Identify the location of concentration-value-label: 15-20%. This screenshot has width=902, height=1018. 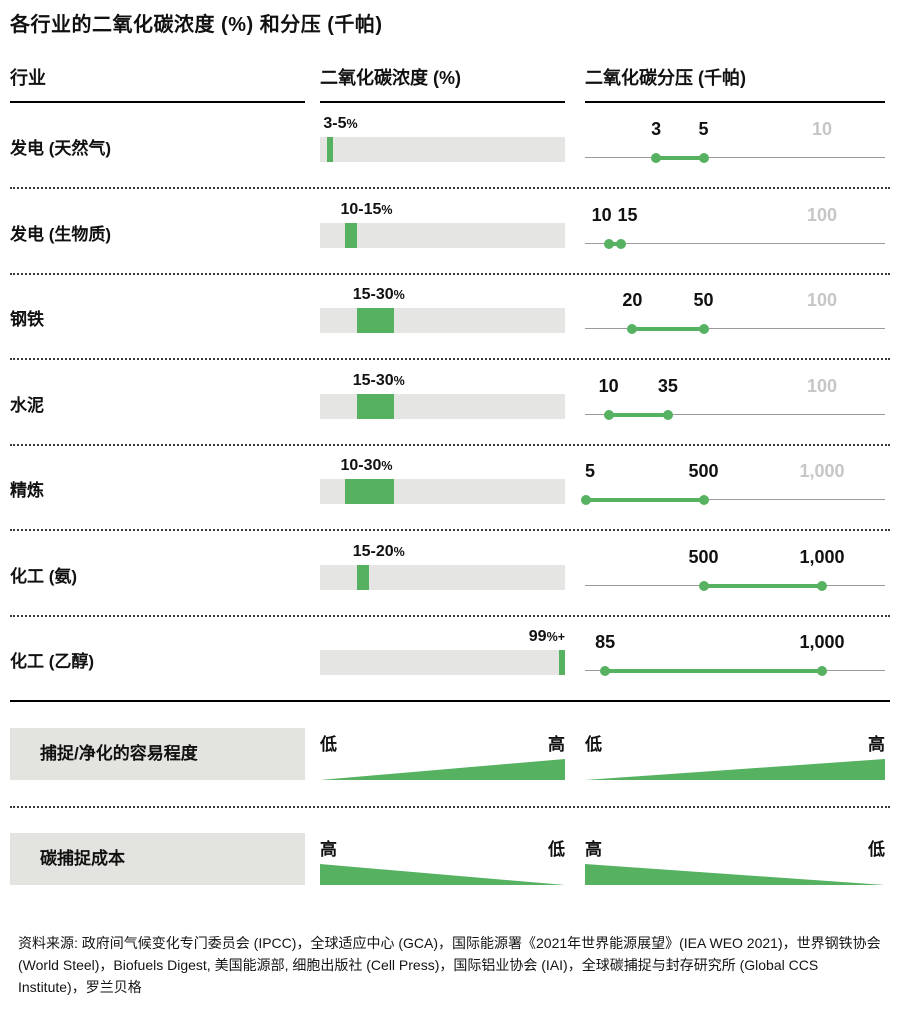
(378, 551).